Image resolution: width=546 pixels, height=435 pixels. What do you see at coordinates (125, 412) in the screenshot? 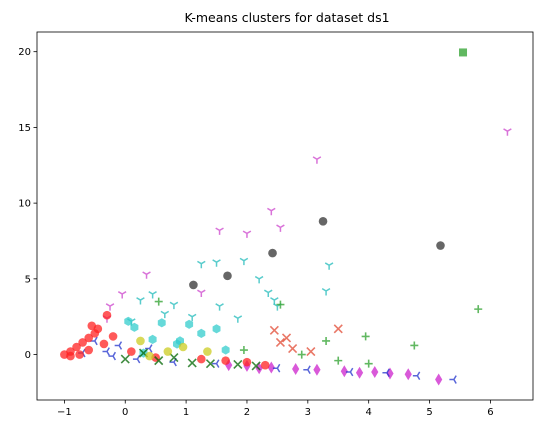
I see `x-tick-label: 0` at bounding box center [125, 412].